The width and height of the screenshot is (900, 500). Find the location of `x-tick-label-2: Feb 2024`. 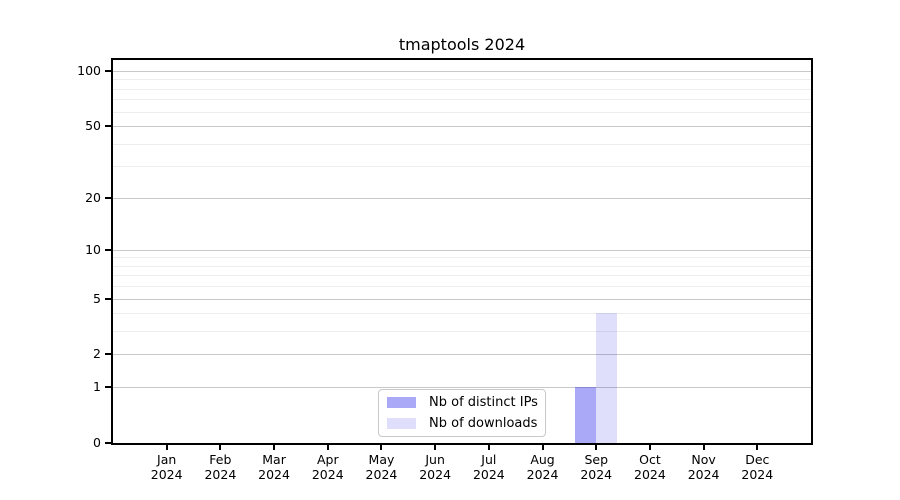

x-tick-label-2: Feb 2024 is located at coordinates (220, 467).